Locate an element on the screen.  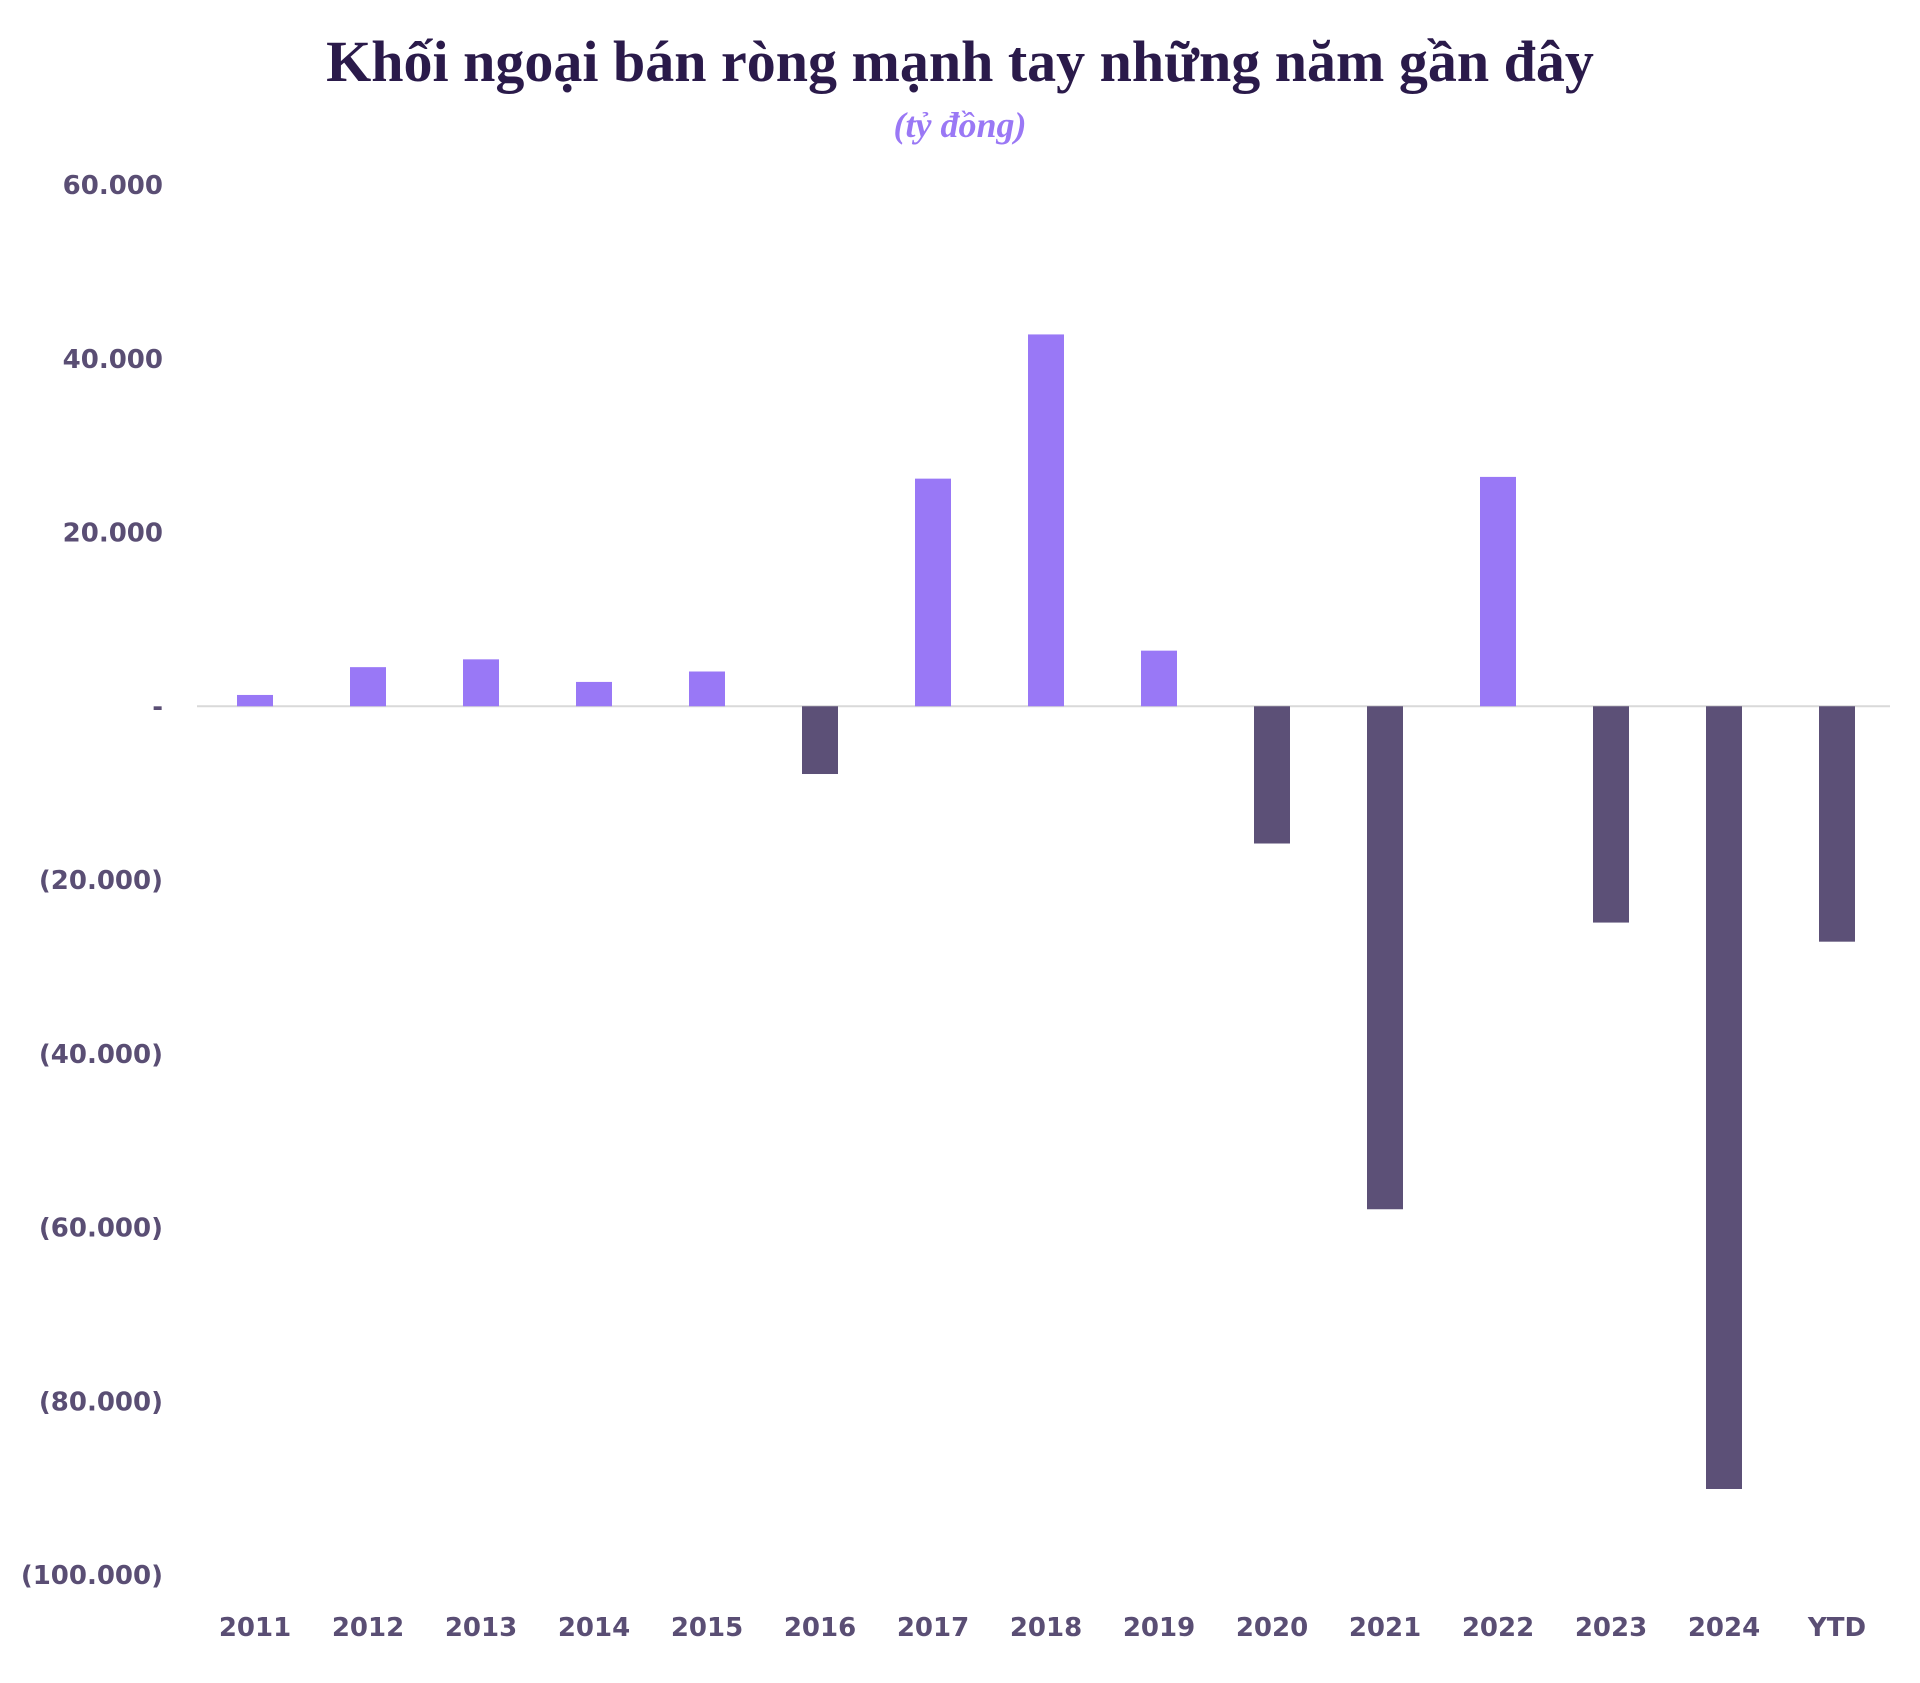
bar-2014 is located at coordinates (594, 694).